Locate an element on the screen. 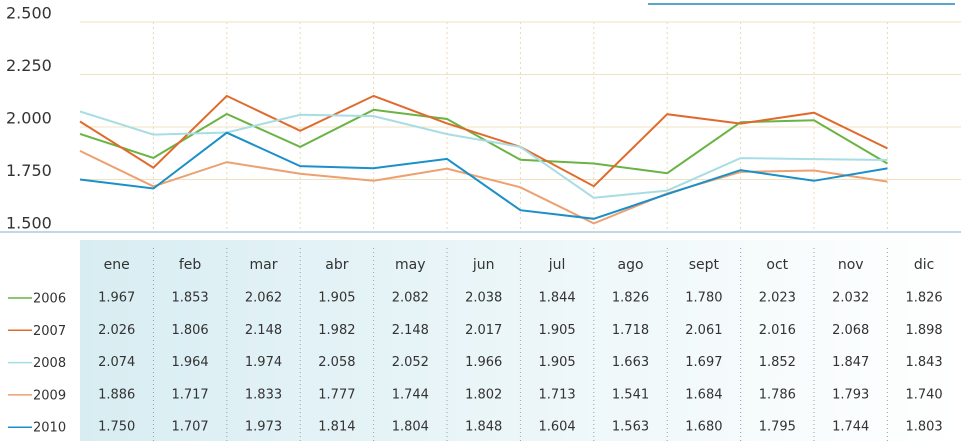 The image size is (961, 441). table-cell: 2.023 is located at coordinates (777, 298).